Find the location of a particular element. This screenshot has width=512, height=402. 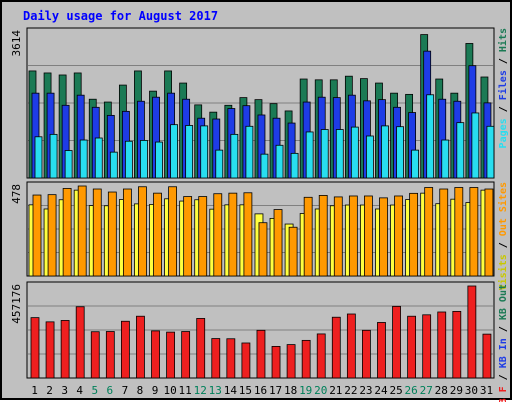

day-label: 8 is located at coordinates (140, 390).